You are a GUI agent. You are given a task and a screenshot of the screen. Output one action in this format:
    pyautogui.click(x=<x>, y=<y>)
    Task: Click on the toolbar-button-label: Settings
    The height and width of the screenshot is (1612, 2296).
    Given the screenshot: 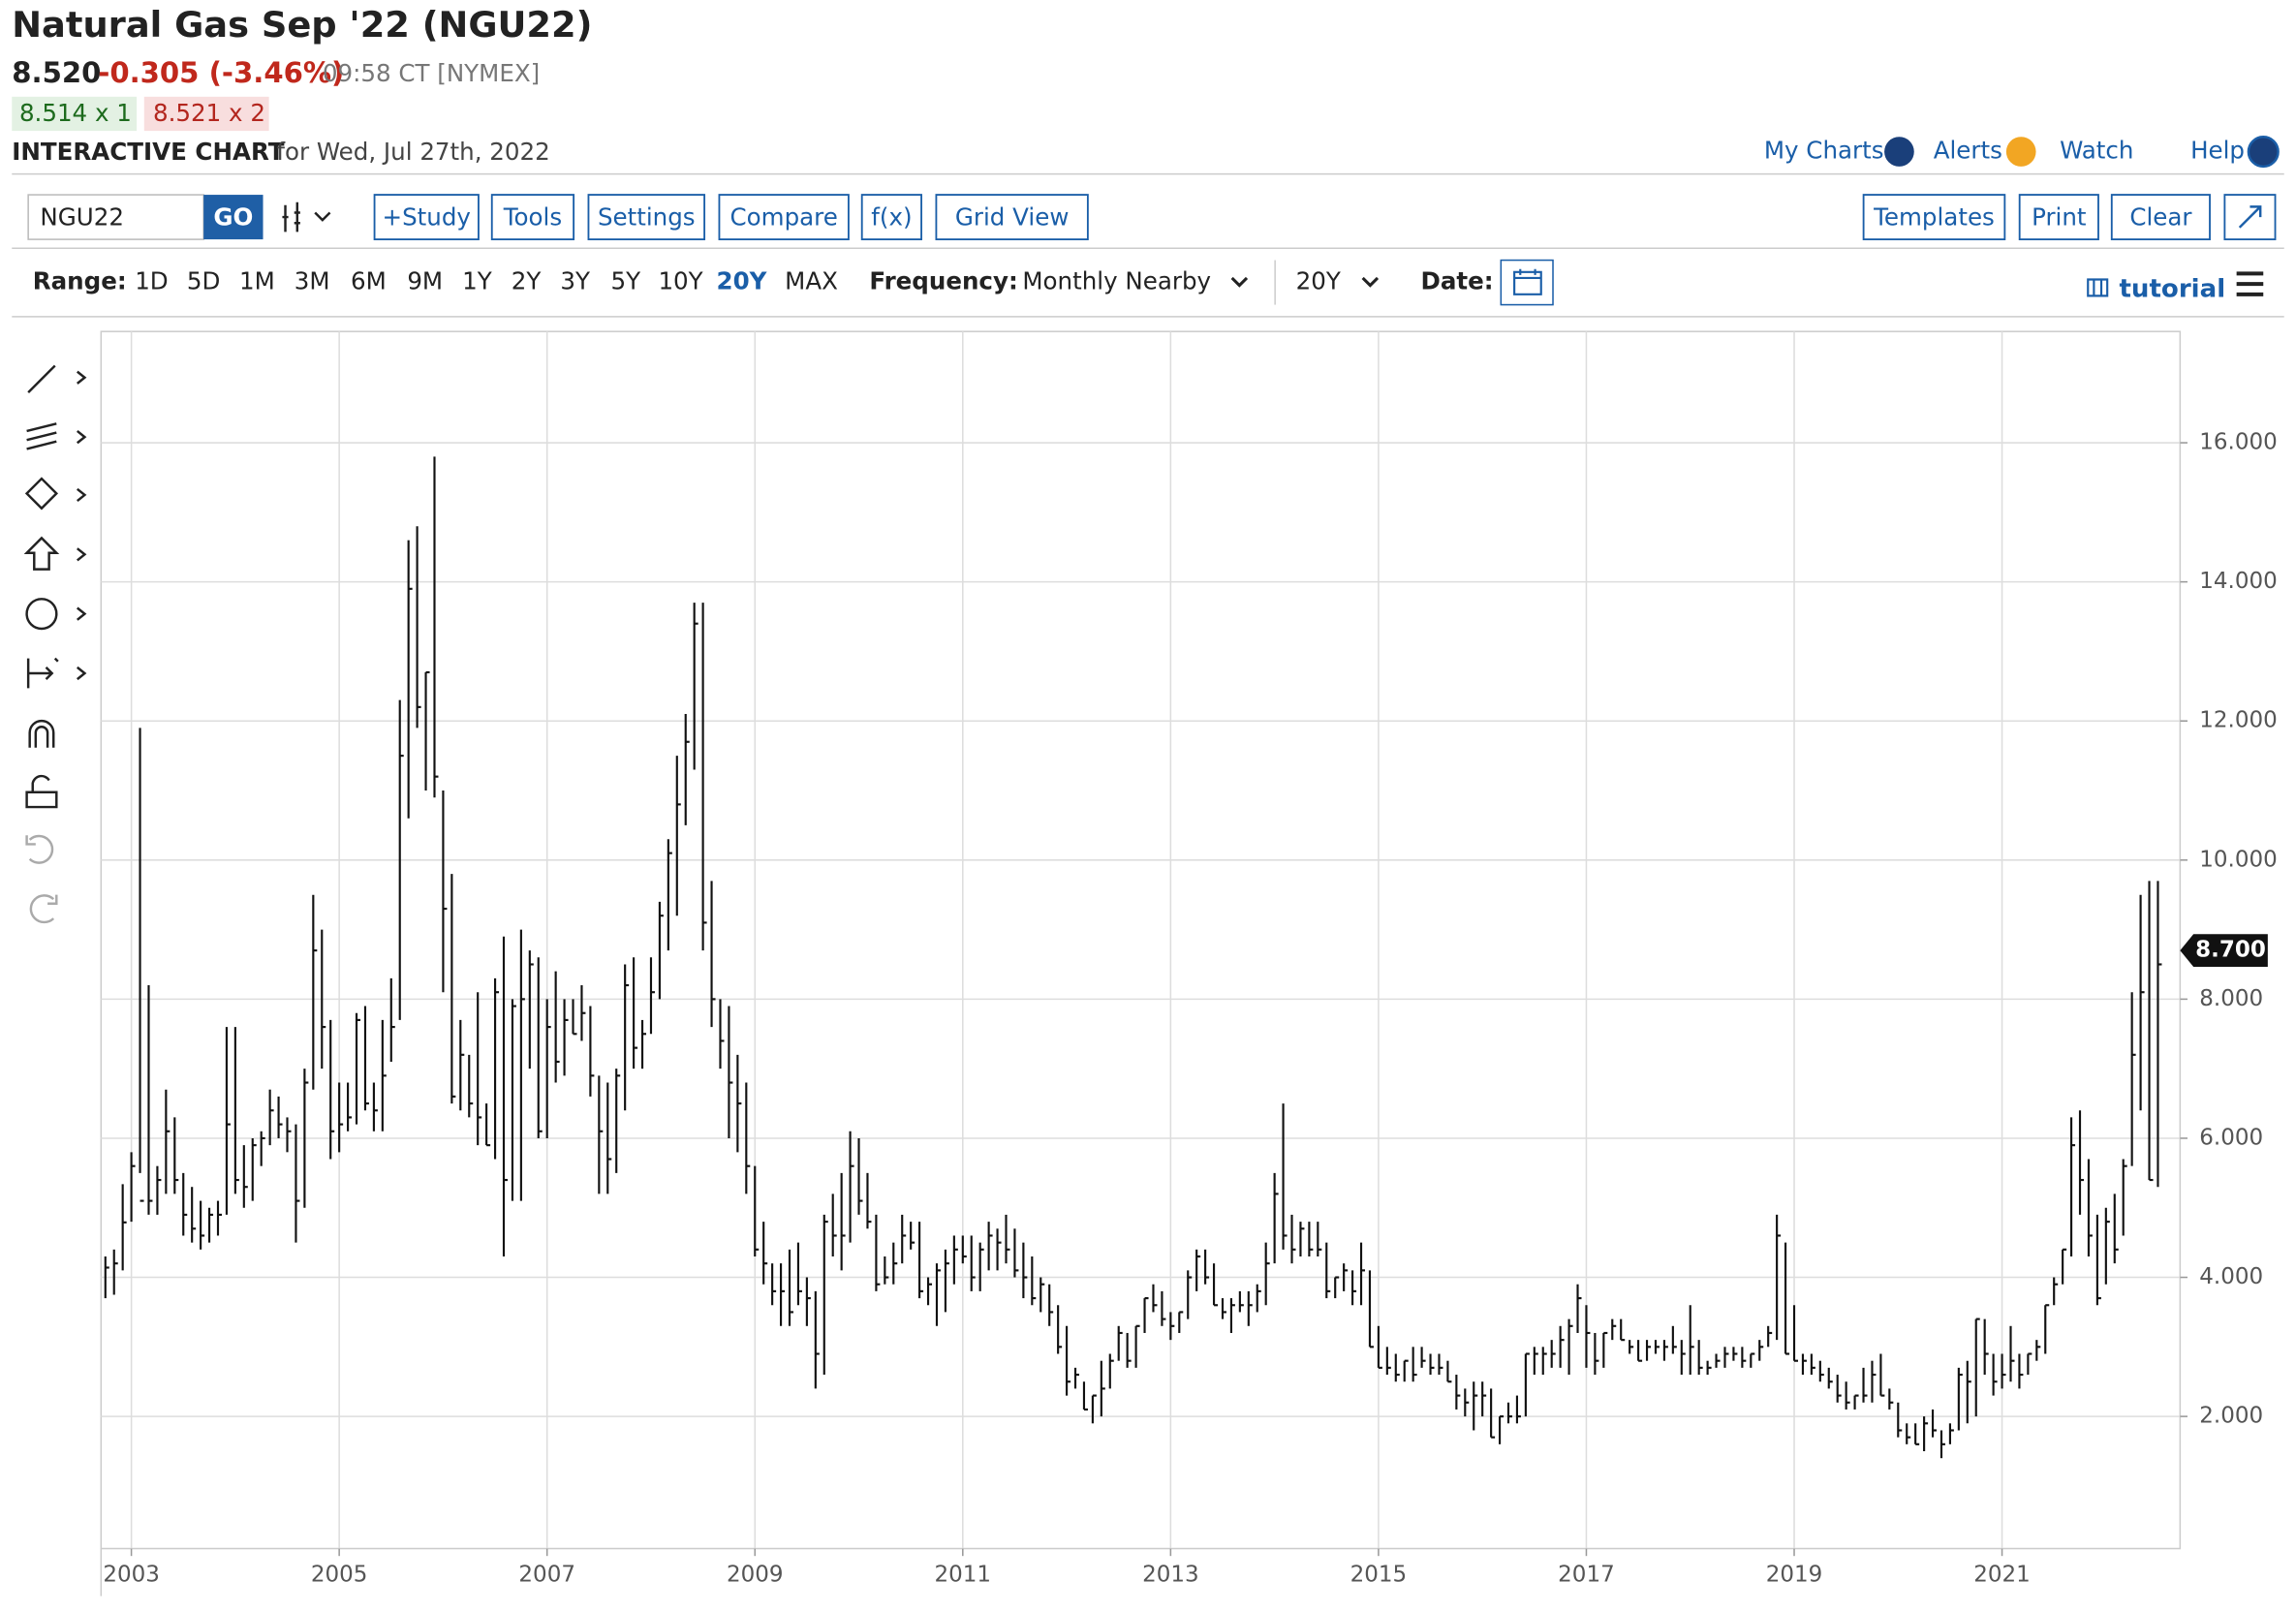 What is the action you would take?
    pyautogui.click(x=647, y=217)
    